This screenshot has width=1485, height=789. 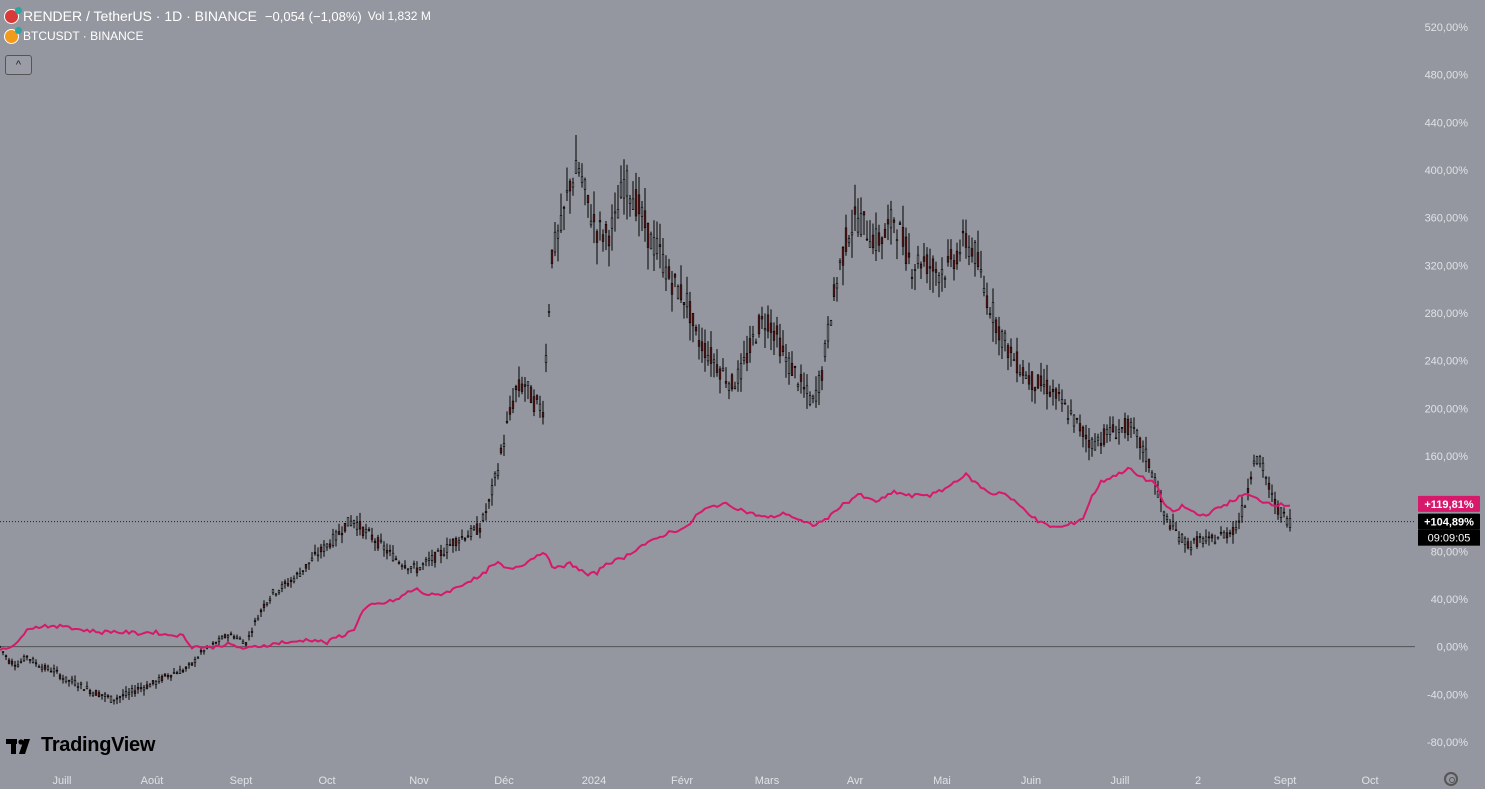 I want to click on tradingview-mark-icon, so click(x=18, y=746).